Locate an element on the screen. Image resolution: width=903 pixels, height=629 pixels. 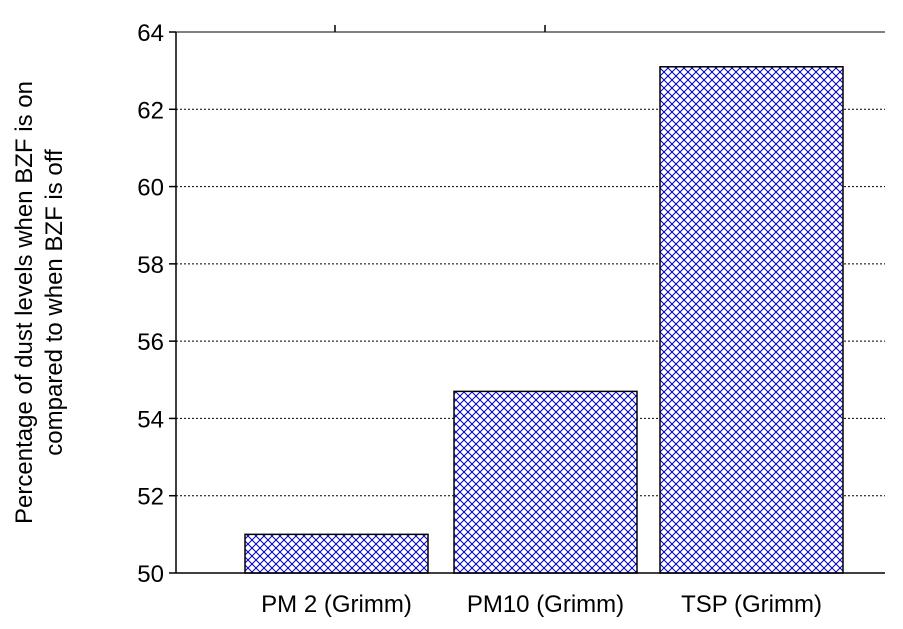
y-tick-label: 58 is located at coordinates (150, 265).